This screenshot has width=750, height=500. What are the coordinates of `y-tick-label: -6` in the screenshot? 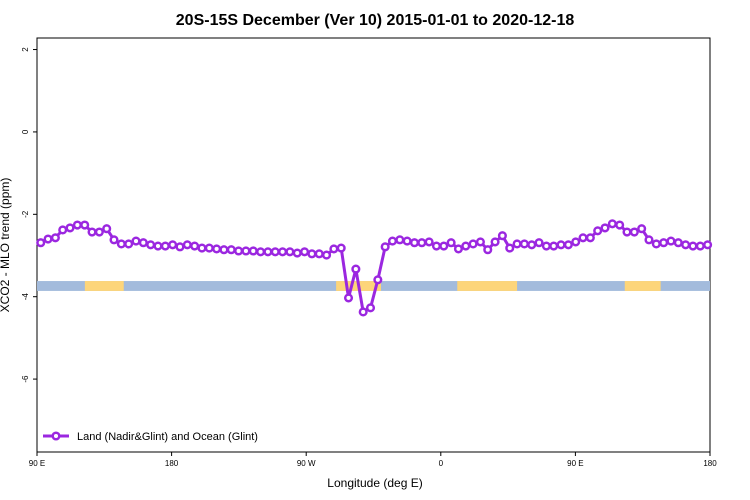 It's located at (25, 379).